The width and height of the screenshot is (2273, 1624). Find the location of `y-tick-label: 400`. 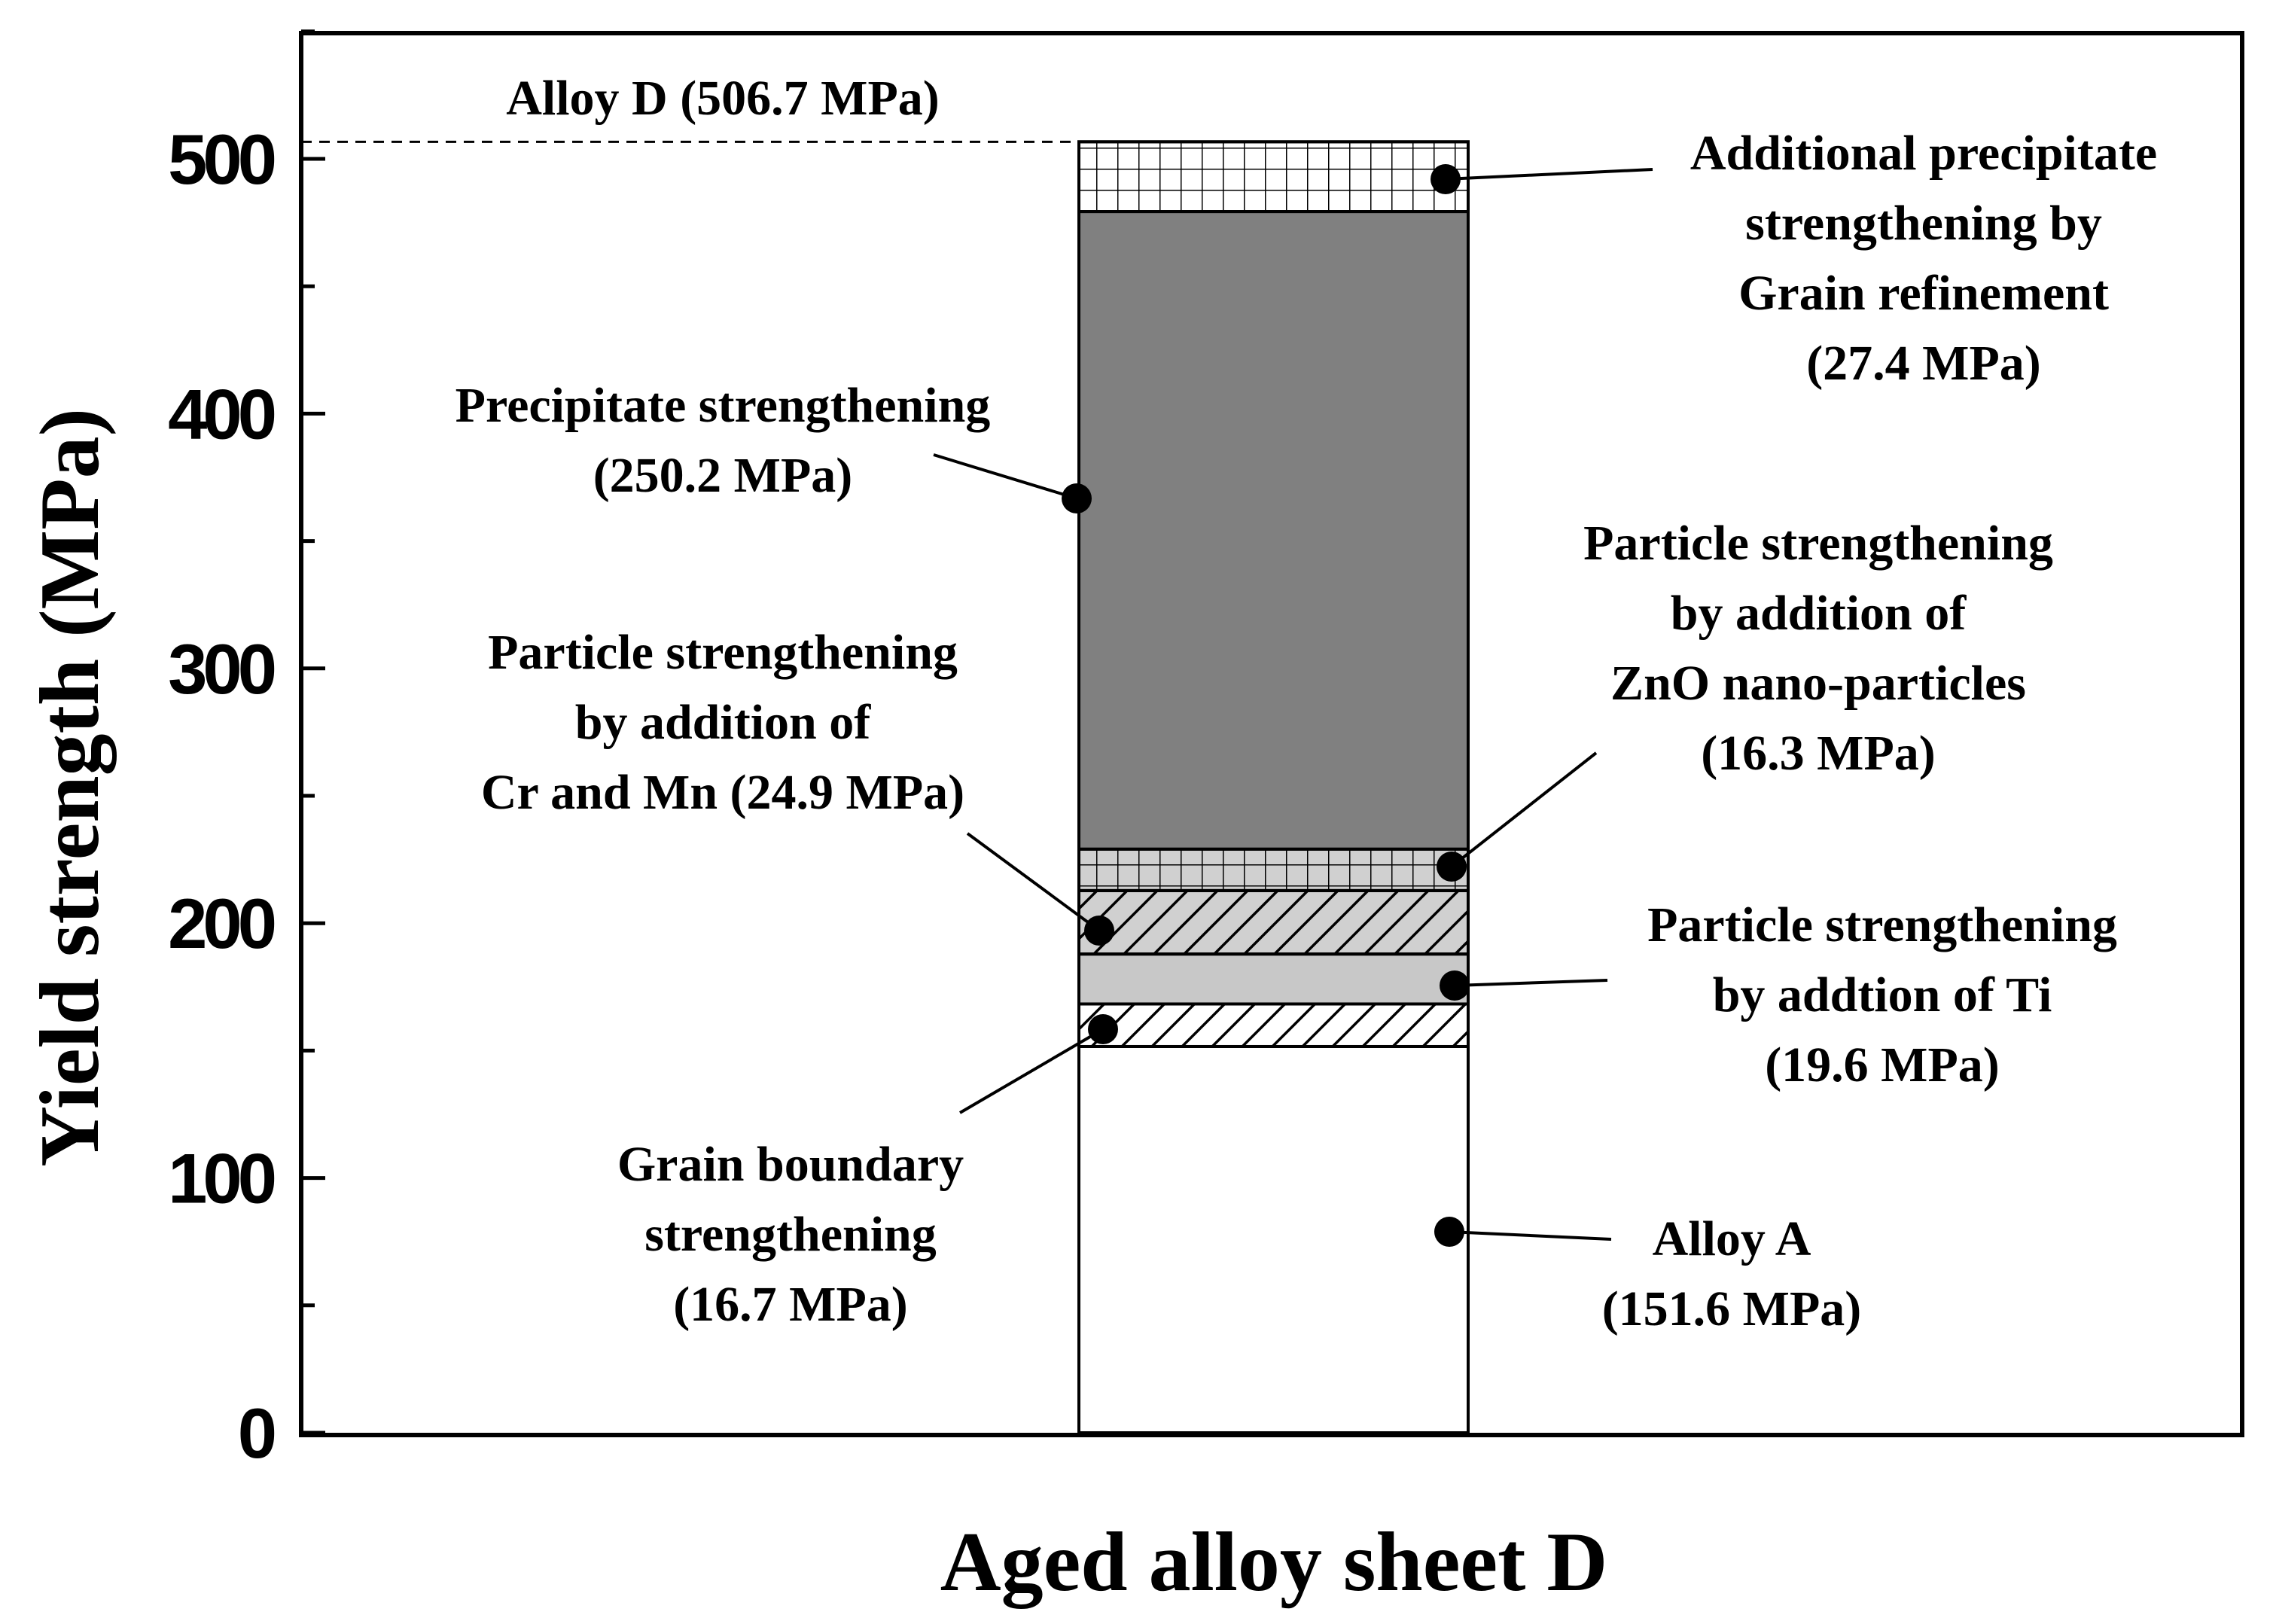

y-tick-label: 400 is located at coordinates (221, 413).